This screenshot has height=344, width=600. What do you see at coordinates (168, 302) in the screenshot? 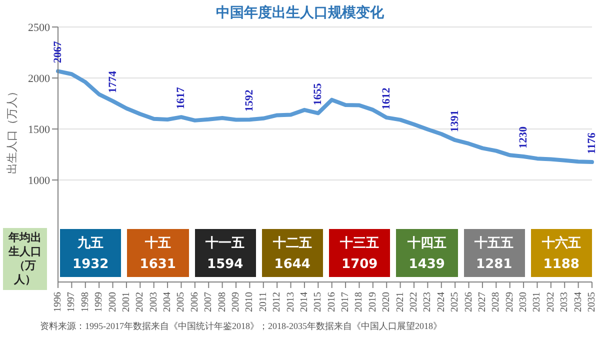
I see `x-tick-label: 2004` at bounding box center [168, 302].